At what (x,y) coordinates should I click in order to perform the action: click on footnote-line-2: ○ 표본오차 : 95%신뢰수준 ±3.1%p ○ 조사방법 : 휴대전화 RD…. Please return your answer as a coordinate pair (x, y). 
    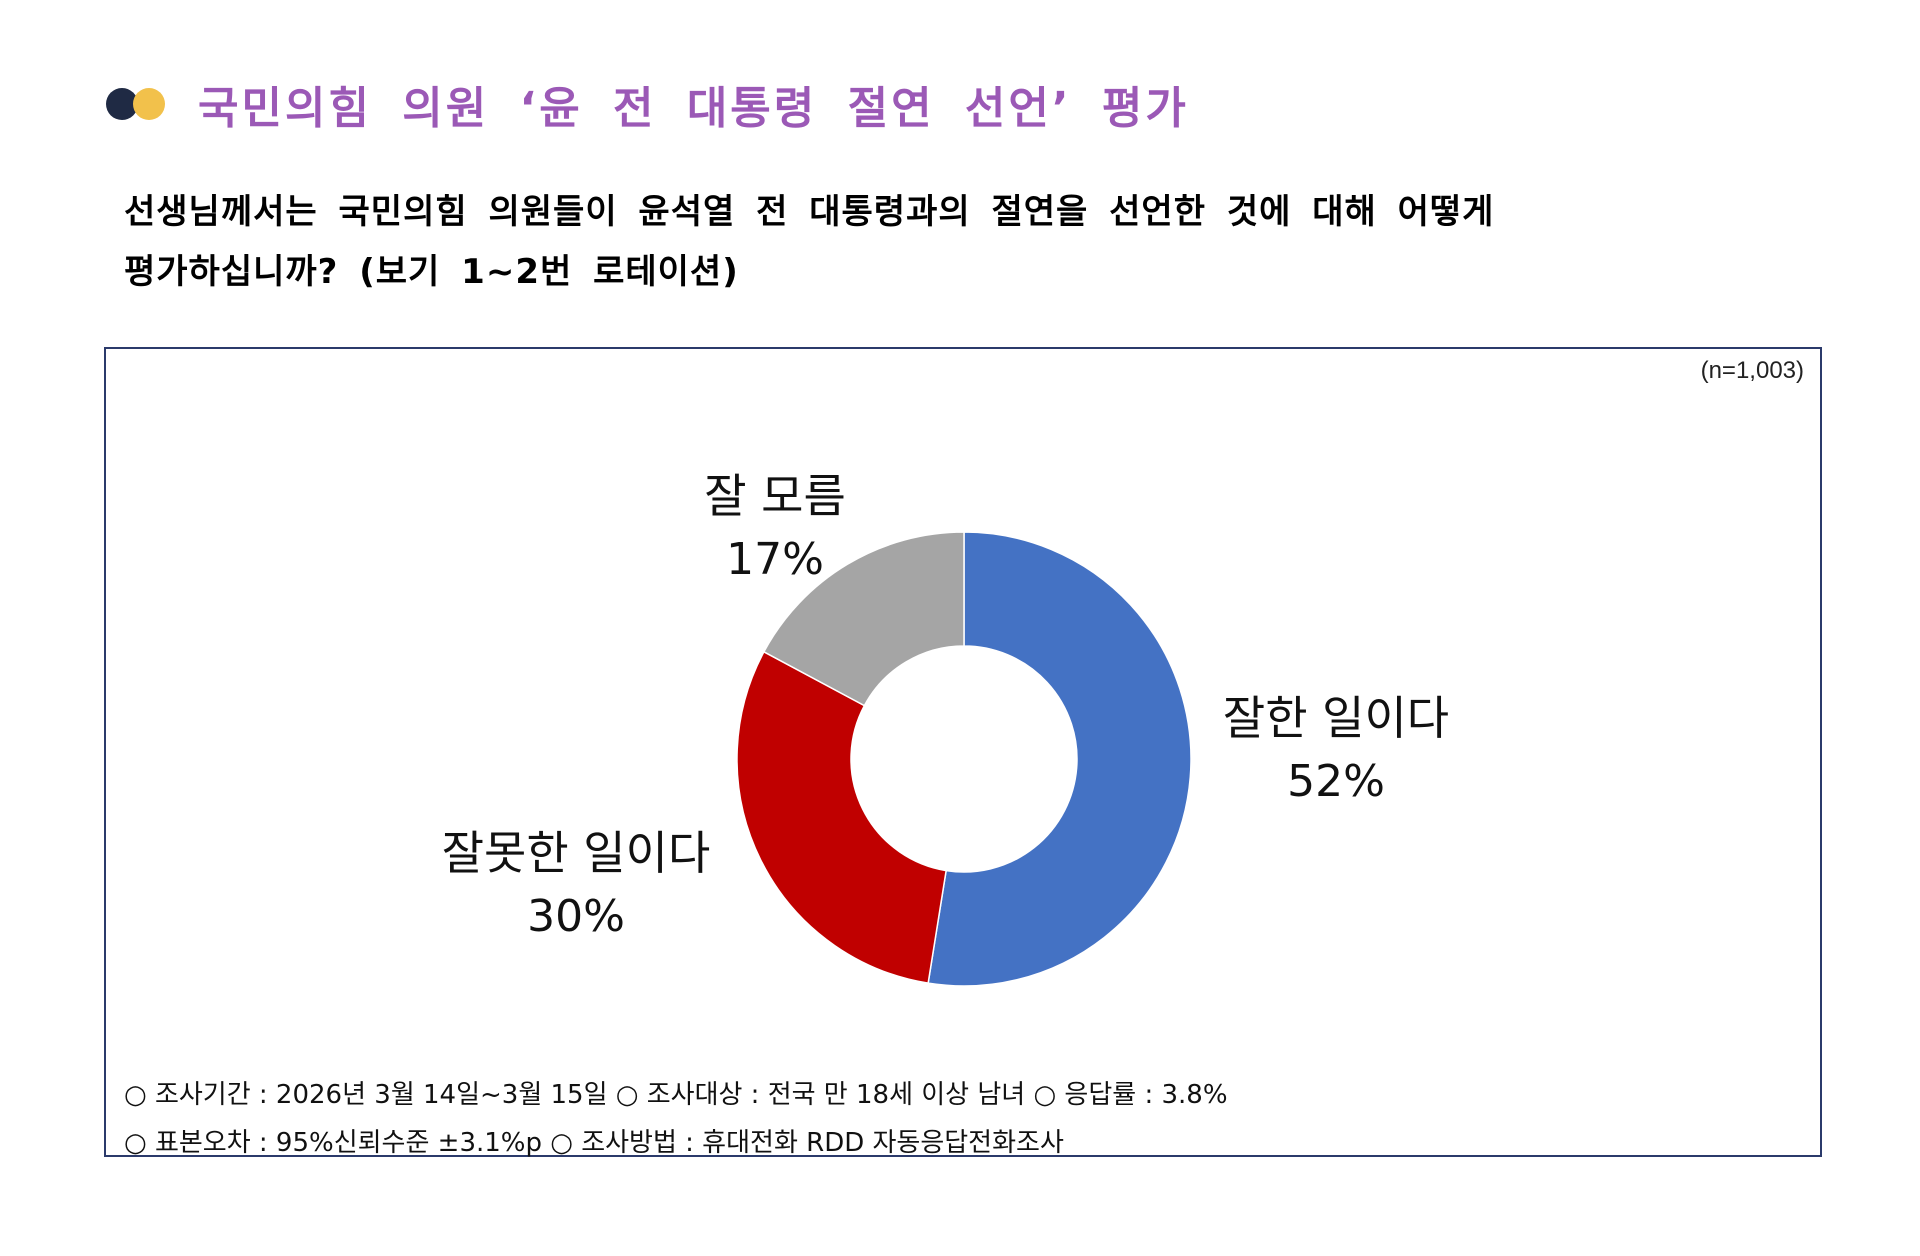
    Looking at the image, I should click on (594, 1143).